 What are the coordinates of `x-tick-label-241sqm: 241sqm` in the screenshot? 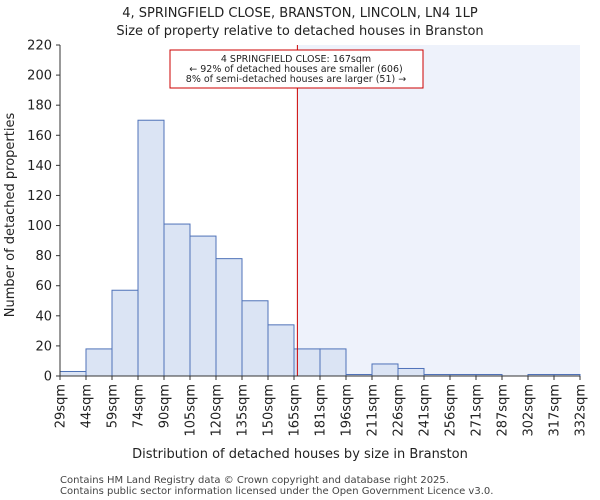 It's located at (425, 410).